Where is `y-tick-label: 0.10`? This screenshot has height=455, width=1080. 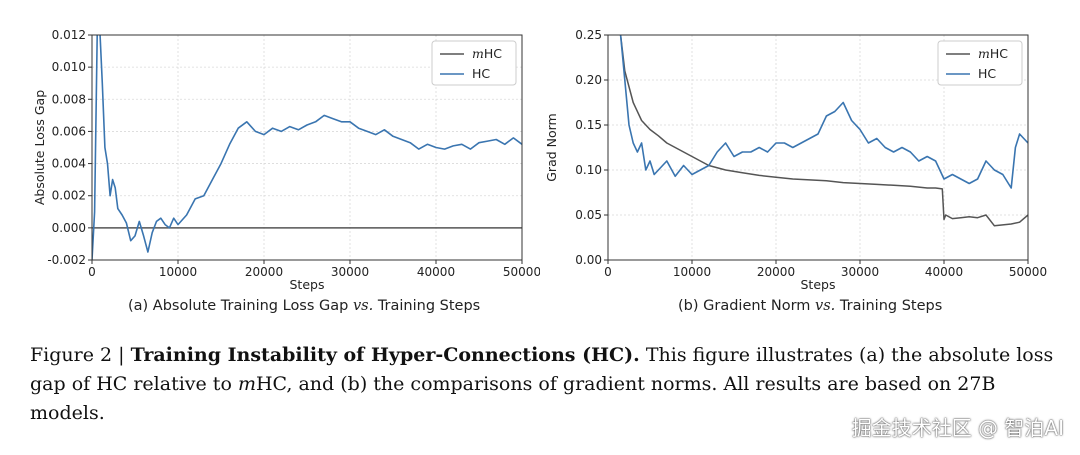
y-tick-label: 0.10 is located at coordinates (588, 170).